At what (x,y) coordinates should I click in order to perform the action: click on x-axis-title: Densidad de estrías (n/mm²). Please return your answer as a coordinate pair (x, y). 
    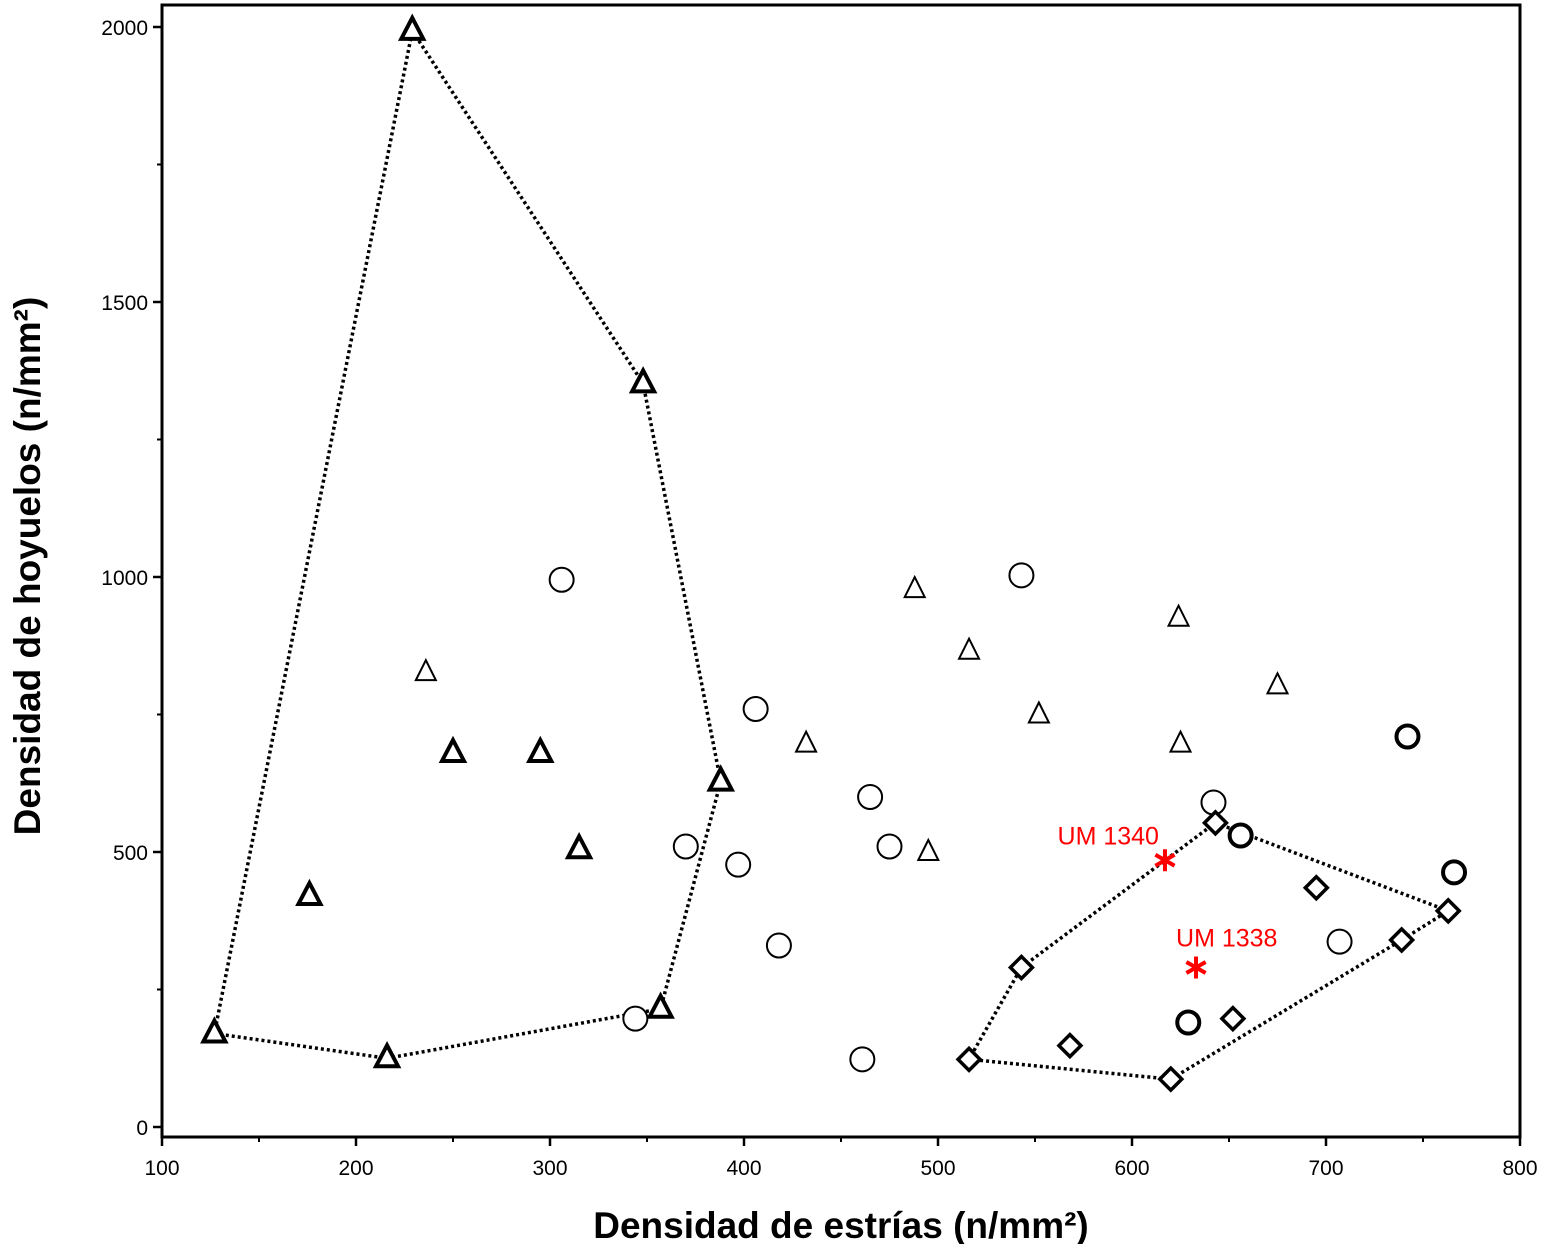
    Looking at the image, I should click on (841, 1224).